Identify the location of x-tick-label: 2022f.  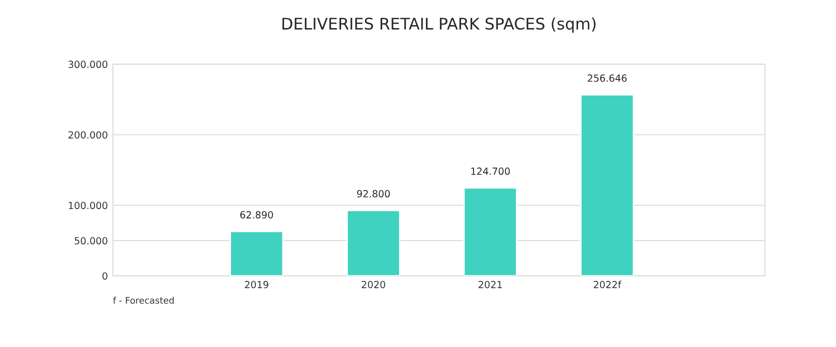
(608, 284).